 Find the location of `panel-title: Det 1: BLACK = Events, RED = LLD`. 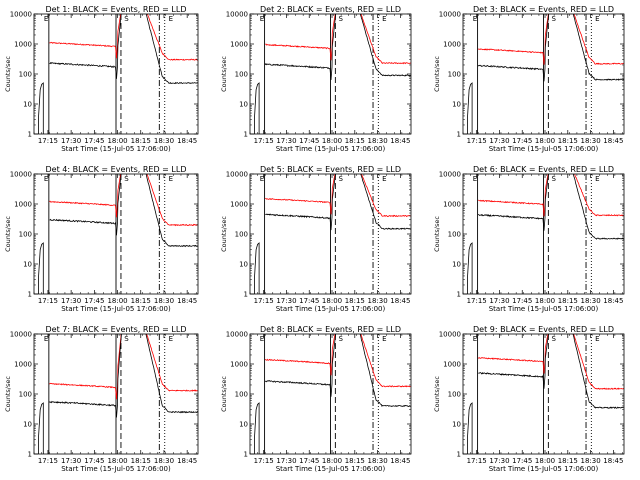

panel-title: Det 1: BLACK = Events, RED = LLD is located at coordinates (116, 9).